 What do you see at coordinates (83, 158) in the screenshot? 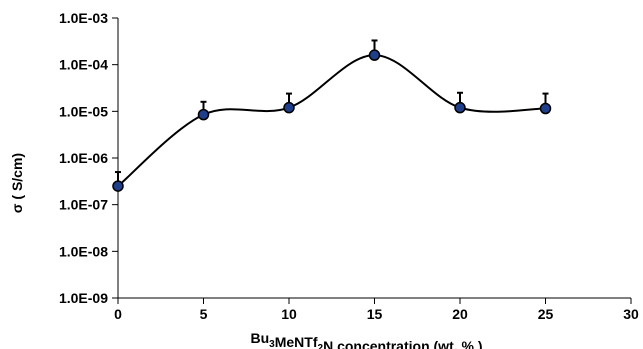
I see `y-tick-label: 1.0E-06` at bounding box center [83, 158].